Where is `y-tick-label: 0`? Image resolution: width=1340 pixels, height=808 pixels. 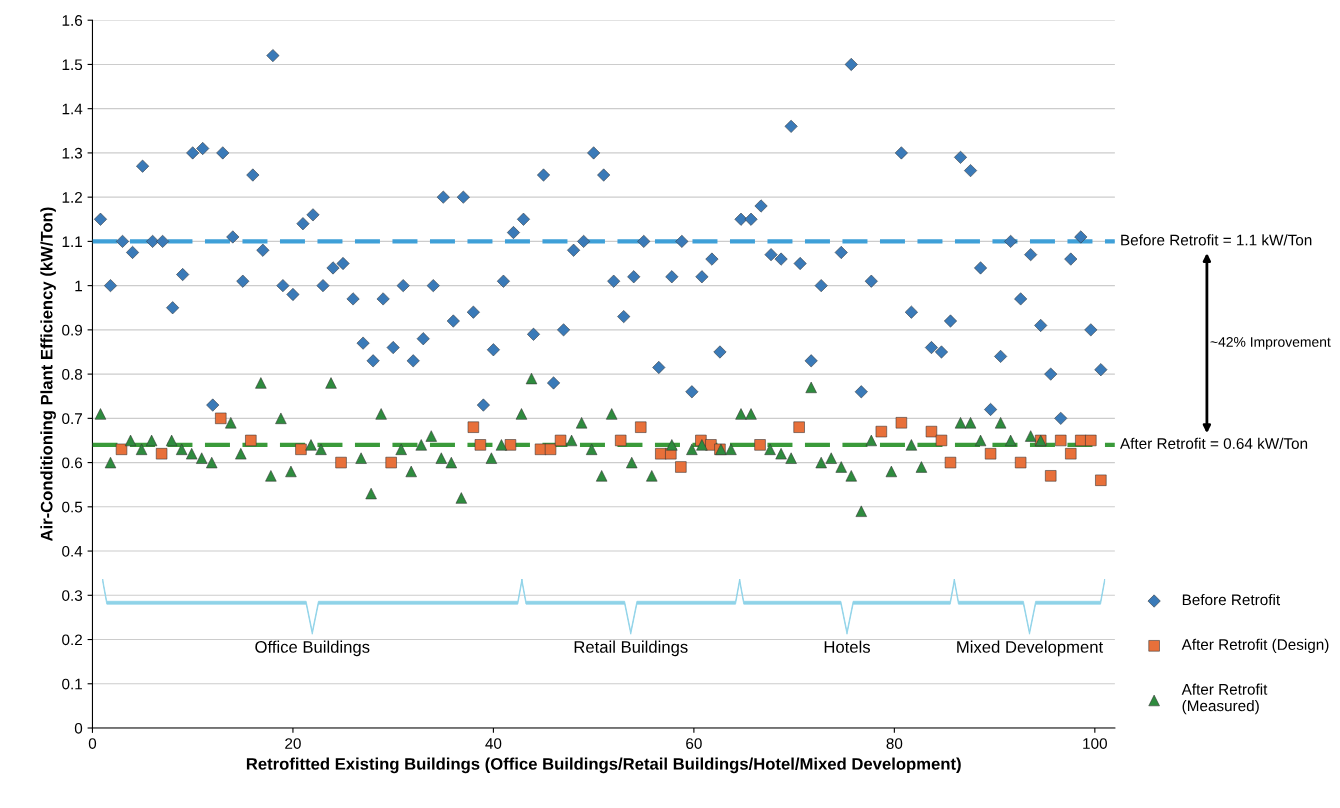 y-tick-label: 0 is located at coordinates (78, 728).